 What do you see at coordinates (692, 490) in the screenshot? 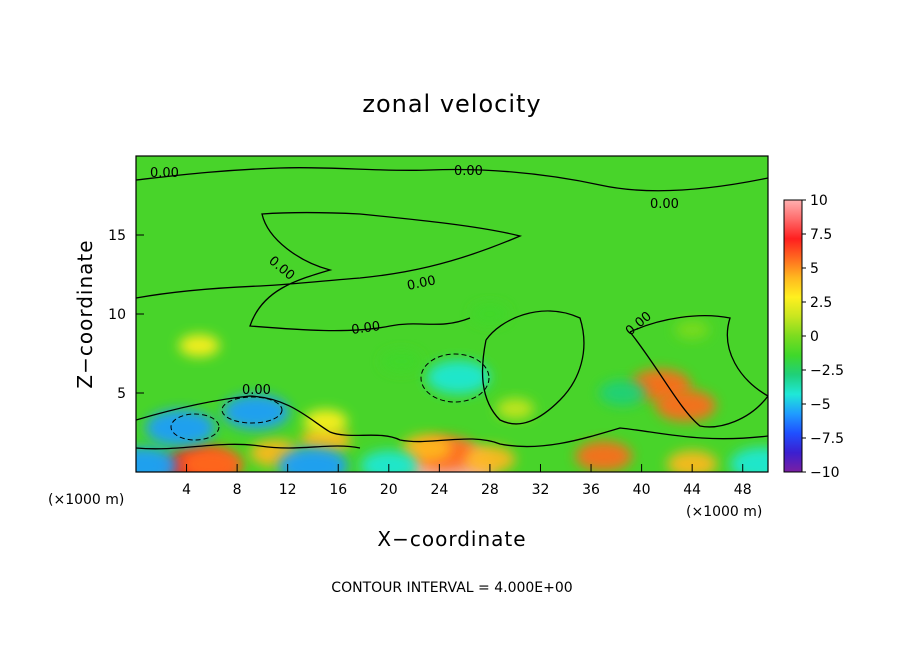
I see `x-tick-label: 44` at bounding box center [692, 490].